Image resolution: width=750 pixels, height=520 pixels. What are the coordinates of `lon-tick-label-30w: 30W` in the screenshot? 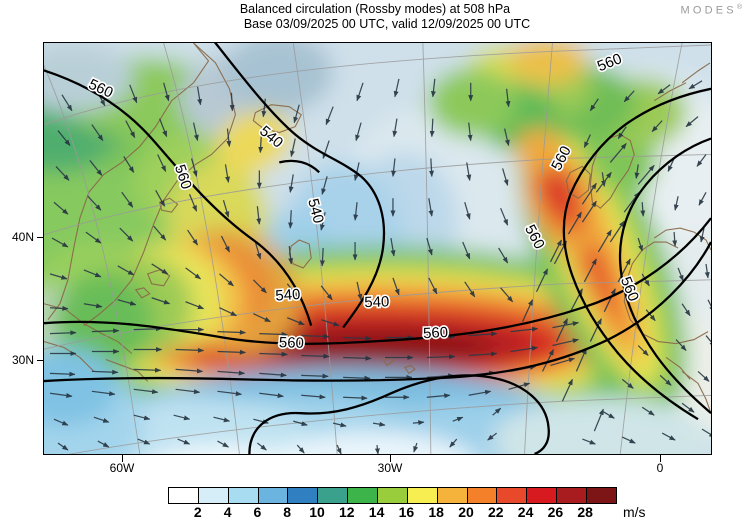 It's located at (390, 468).